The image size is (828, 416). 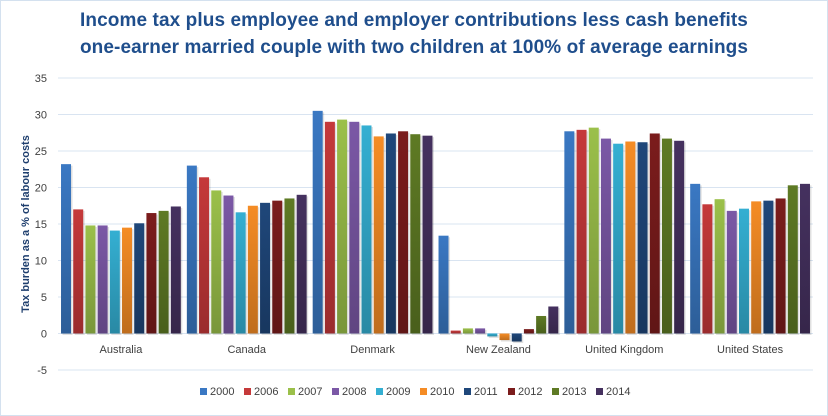 What do you see at coordinates (41, 262) in the screenshot?
I see `y-tick-label: 10` at bounding box center [41, 262].